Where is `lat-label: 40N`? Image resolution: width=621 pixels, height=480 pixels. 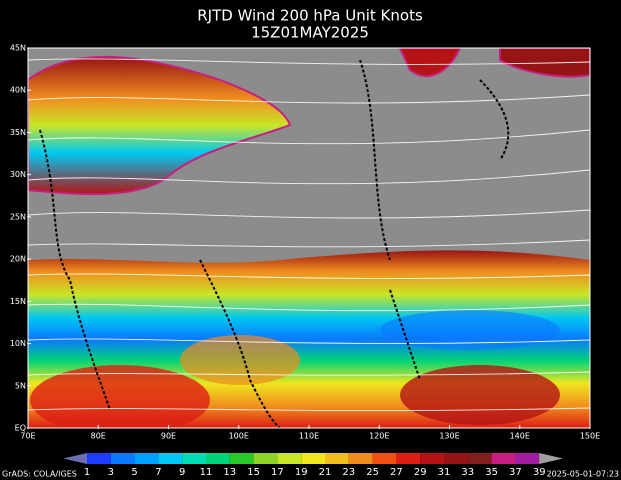 lat-label: 40N is located at coordinates (18, 90).